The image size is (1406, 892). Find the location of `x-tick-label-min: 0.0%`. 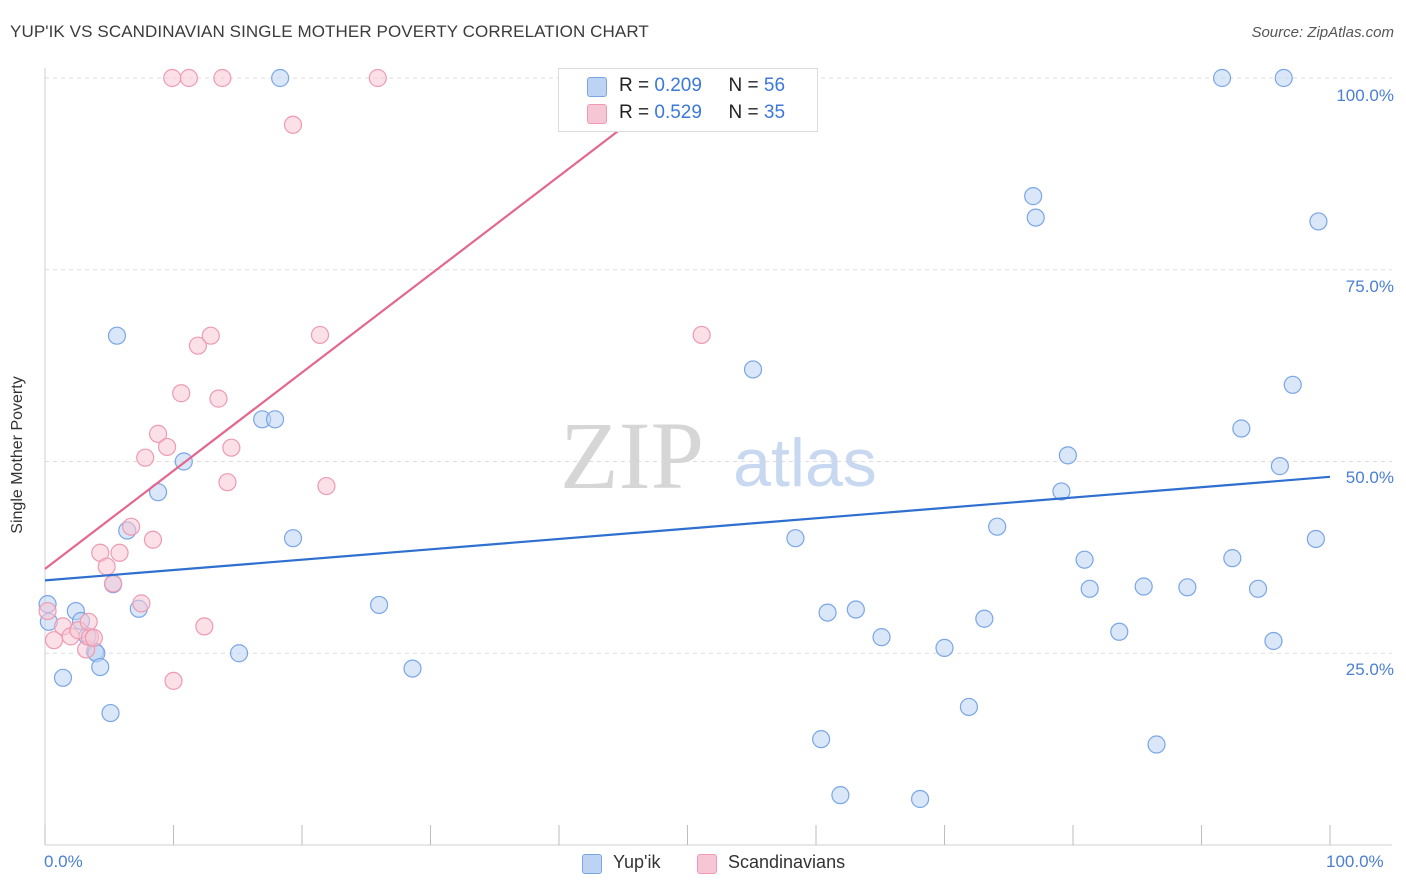

x-tick-label-min: 0.0% is located at coordinates (63, 861).